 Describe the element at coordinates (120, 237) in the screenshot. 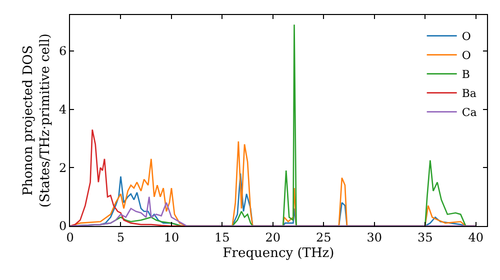

I see `x-tick-label: 5` at that location.